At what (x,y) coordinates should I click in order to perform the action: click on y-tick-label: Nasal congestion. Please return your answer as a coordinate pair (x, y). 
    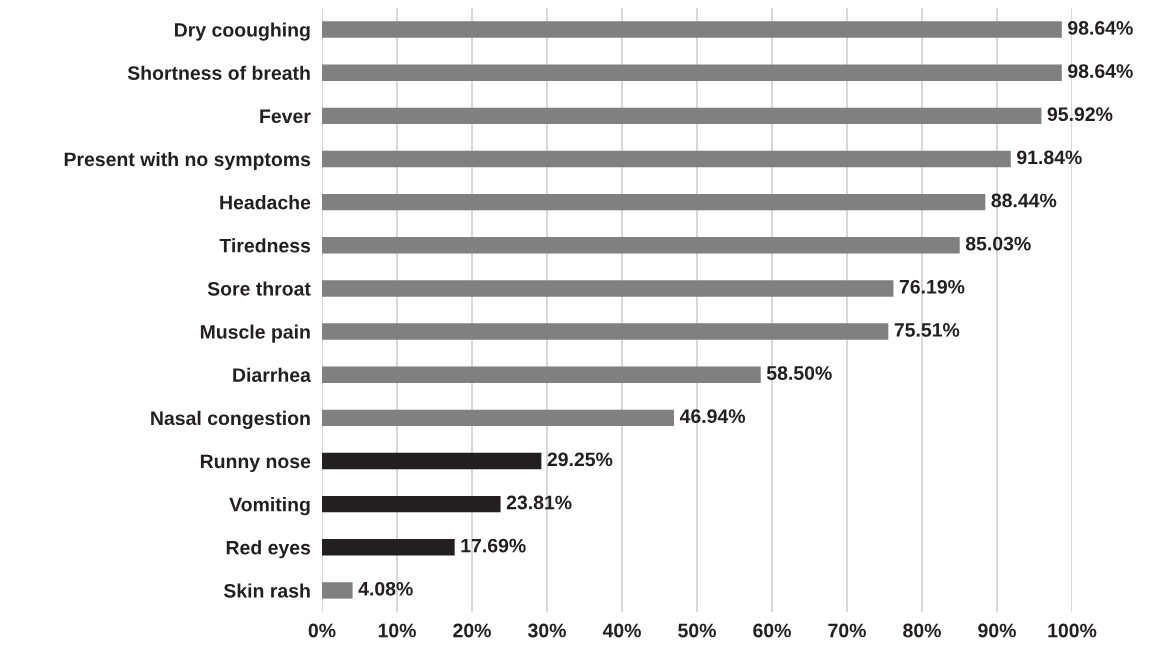
    Looking at the image, I should click on (230, 420).